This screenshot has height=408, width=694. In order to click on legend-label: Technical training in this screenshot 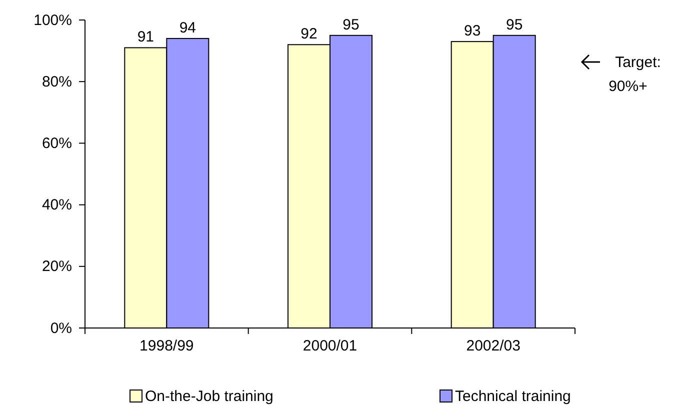, I will do `click(513, 396)`.